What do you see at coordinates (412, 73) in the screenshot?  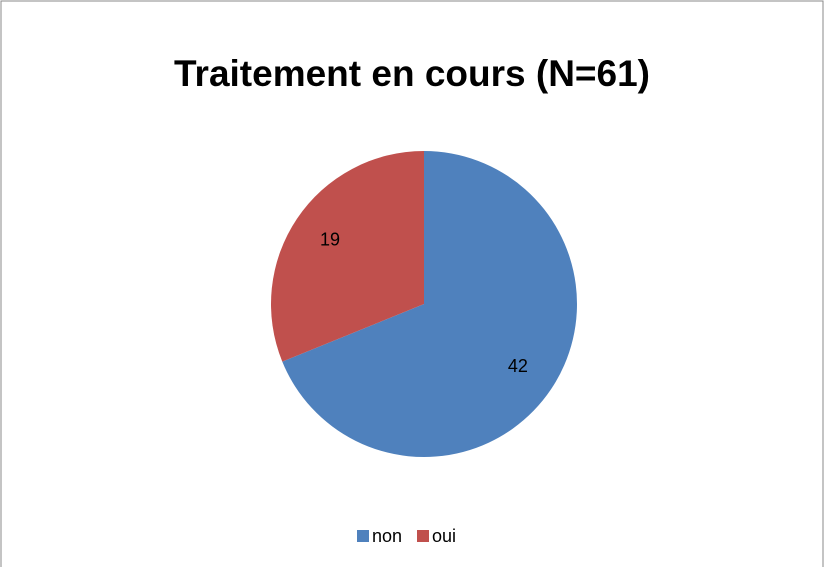 I see `chart-title: Traitement en cours (N=61)` at bounding box center [412, 73].